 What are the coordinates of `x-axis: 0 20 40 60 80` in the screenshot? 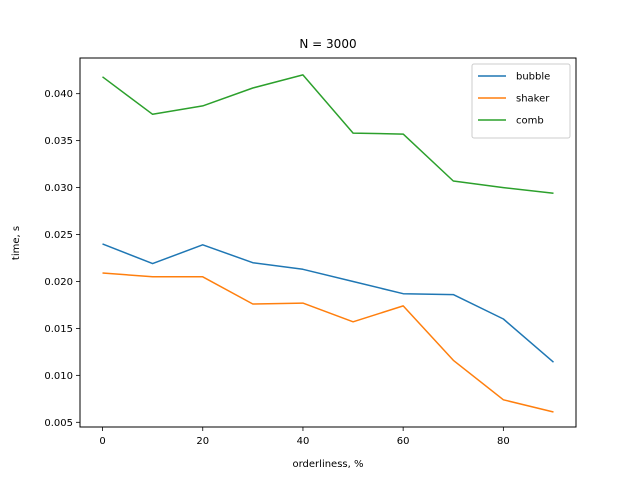 It's located at (304, 437).